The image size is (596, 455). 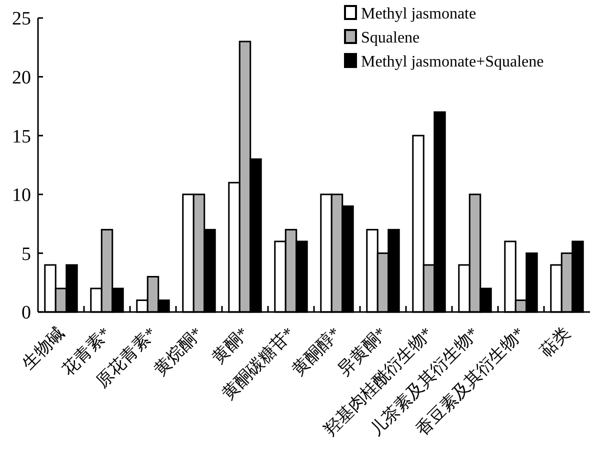 What do you see at coordinates (390, 38) in the screenshot?
I see `legend-label: Squalene` at bounding box center [390, 38].